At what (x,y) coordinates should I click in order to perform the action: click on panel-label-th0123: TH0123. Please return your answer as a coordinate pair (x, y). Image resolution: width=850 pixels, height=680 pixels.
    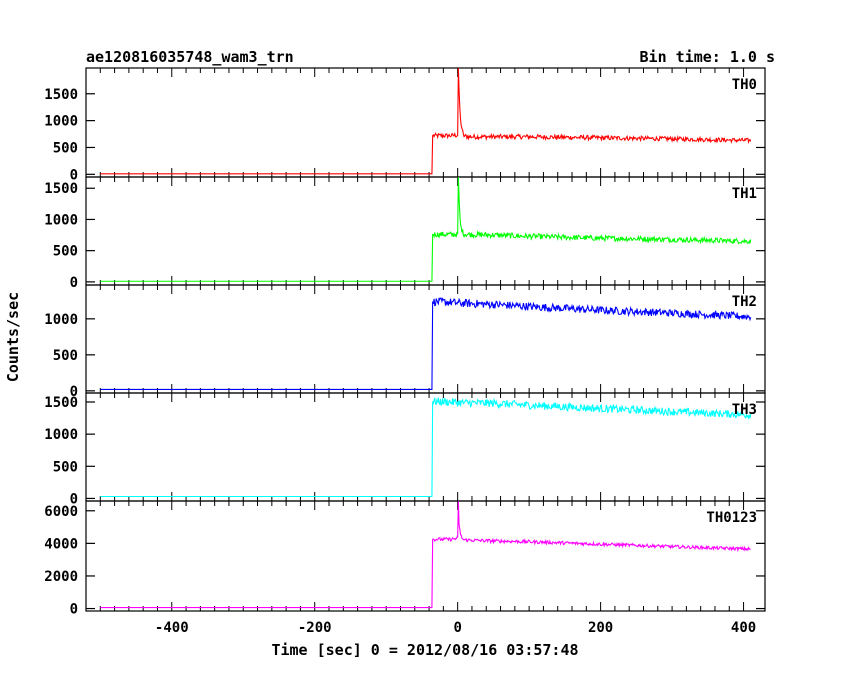
    Looking at the image, I should click on (731, 518).